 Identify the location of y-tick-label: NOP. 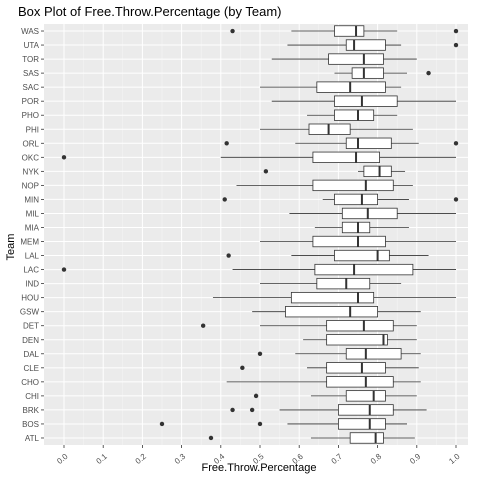
(30, 185).